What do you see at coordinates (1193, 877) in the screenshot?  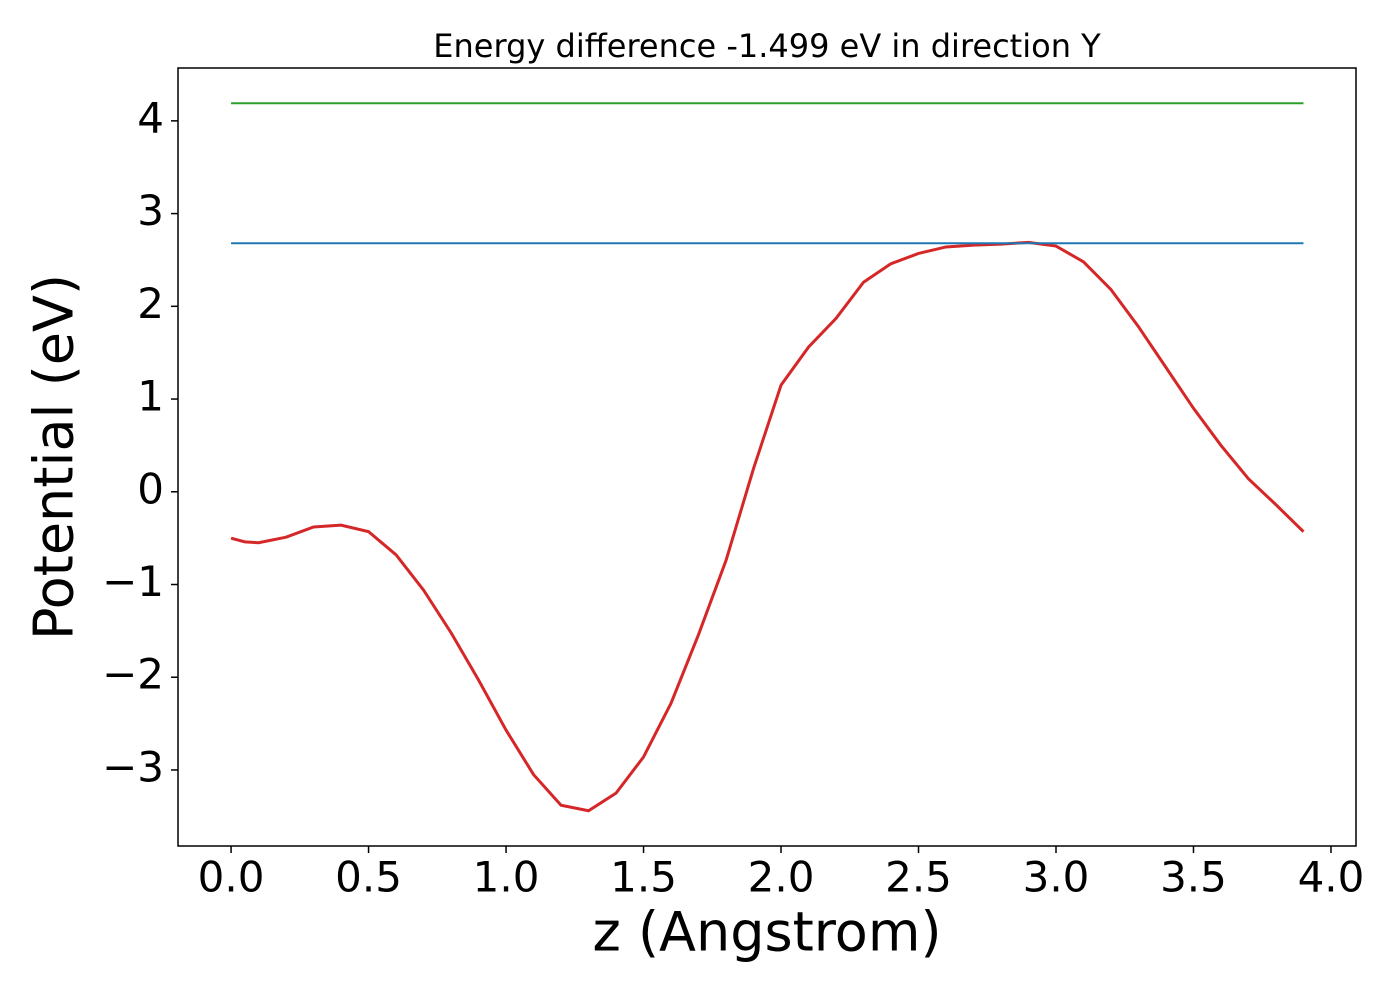 I see `x-tick-label: 3.5` at bounding box center [1193, 877].